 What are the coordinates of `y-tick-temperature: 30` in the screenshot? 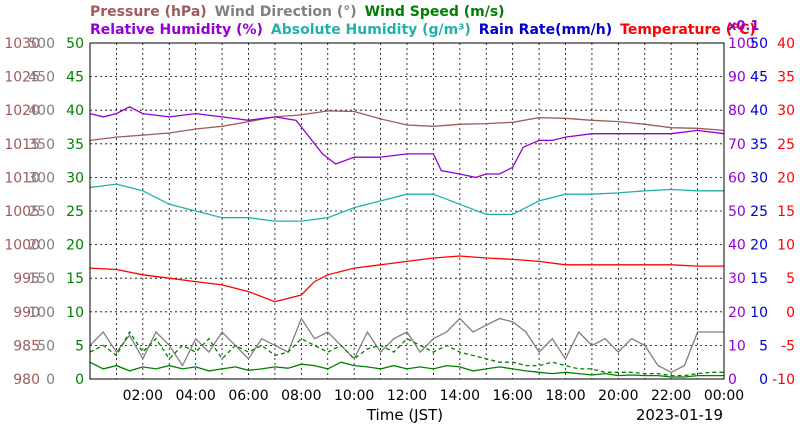 It's located at (786, 111).